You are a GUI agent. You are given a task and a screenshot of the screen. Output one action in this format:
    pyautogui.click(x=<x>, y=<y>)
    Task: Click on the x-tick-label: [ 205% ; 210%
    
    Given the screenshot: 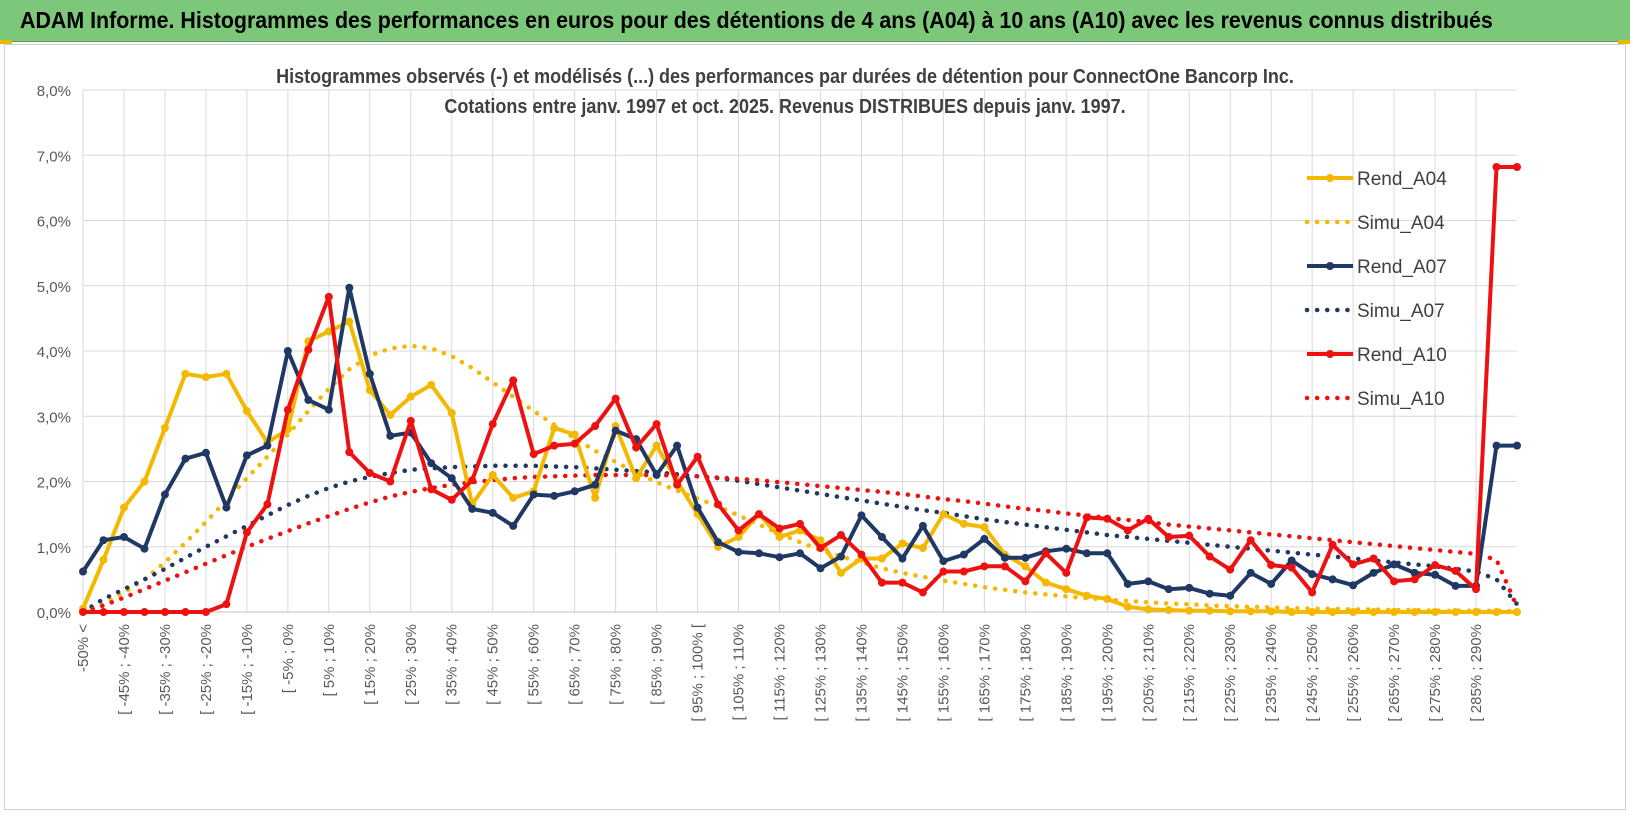 What is the action you would take?
    pyautogui.click(x=1148, y=673)
    